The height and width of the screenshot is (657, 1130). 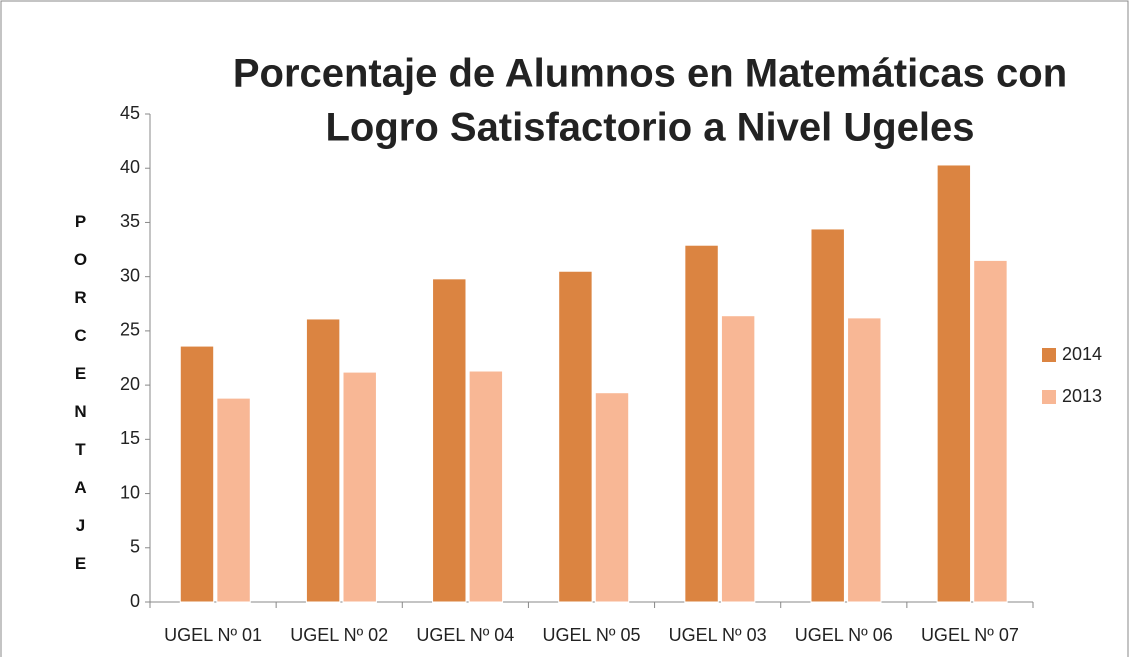 What do you see at coordinates (135, 547) in the screenshot?
I see `y-tick-label: 5` at bounding box center [135, 547].